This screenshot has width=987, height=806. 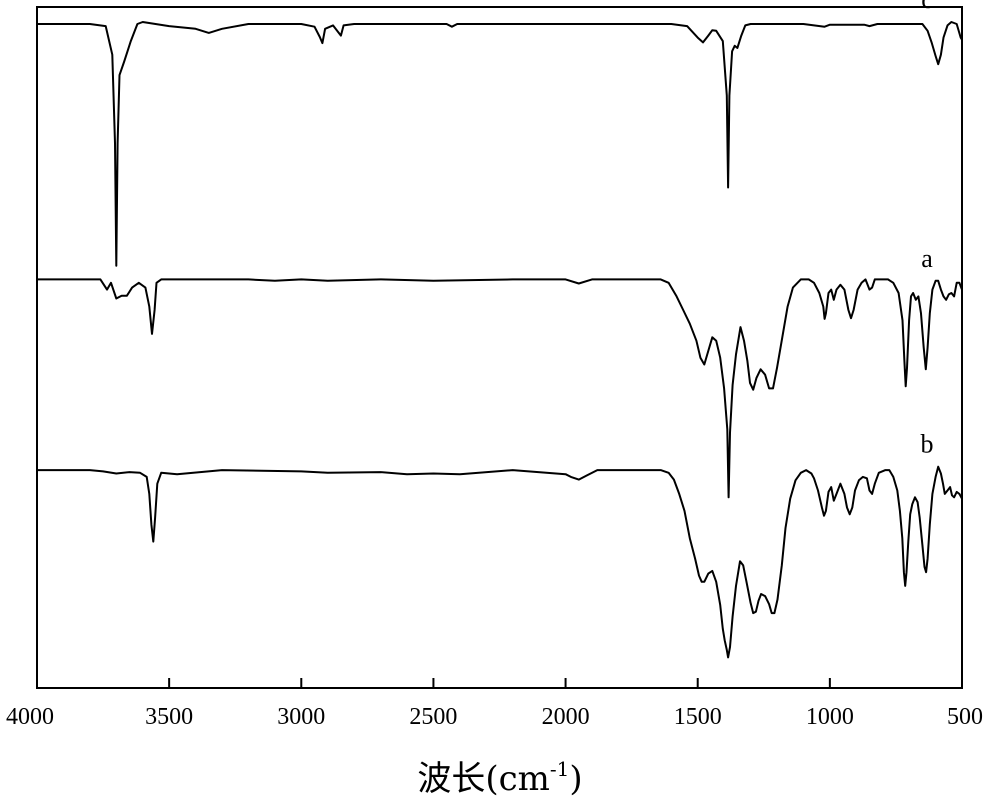 I want to click on x-axis-tick-labels: 4000 3500 3000 2500 2000 1500 1000 500, so click(x=494, y=717).